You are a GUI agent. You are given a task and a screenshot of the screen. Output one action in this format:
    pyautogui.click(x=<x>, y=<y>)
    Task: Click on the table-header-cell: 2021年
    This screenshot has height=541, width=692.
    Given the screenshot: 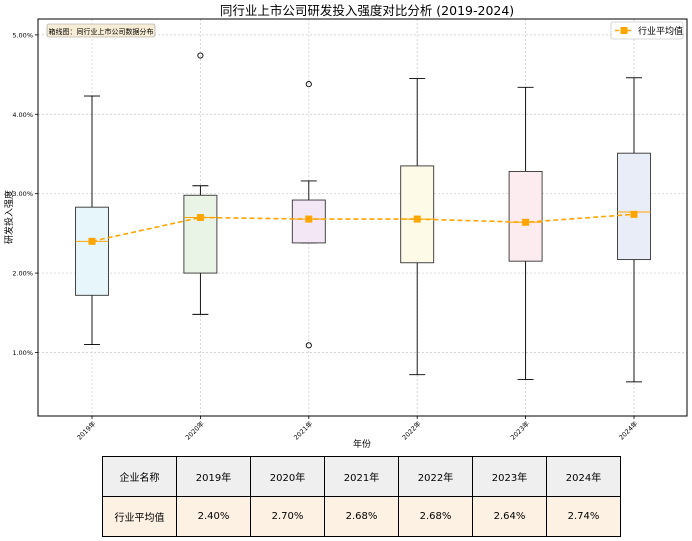 What is the action you would take?
    pyautogui.click(x=361, y=476)
    